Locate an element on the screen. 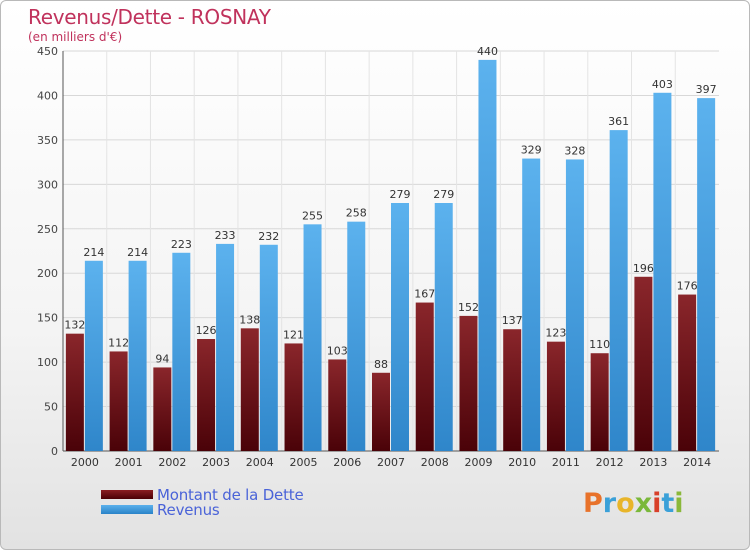 The image size is (750, 550). data-label-revenus-2010: 329 is located at coordinates (531, 150).